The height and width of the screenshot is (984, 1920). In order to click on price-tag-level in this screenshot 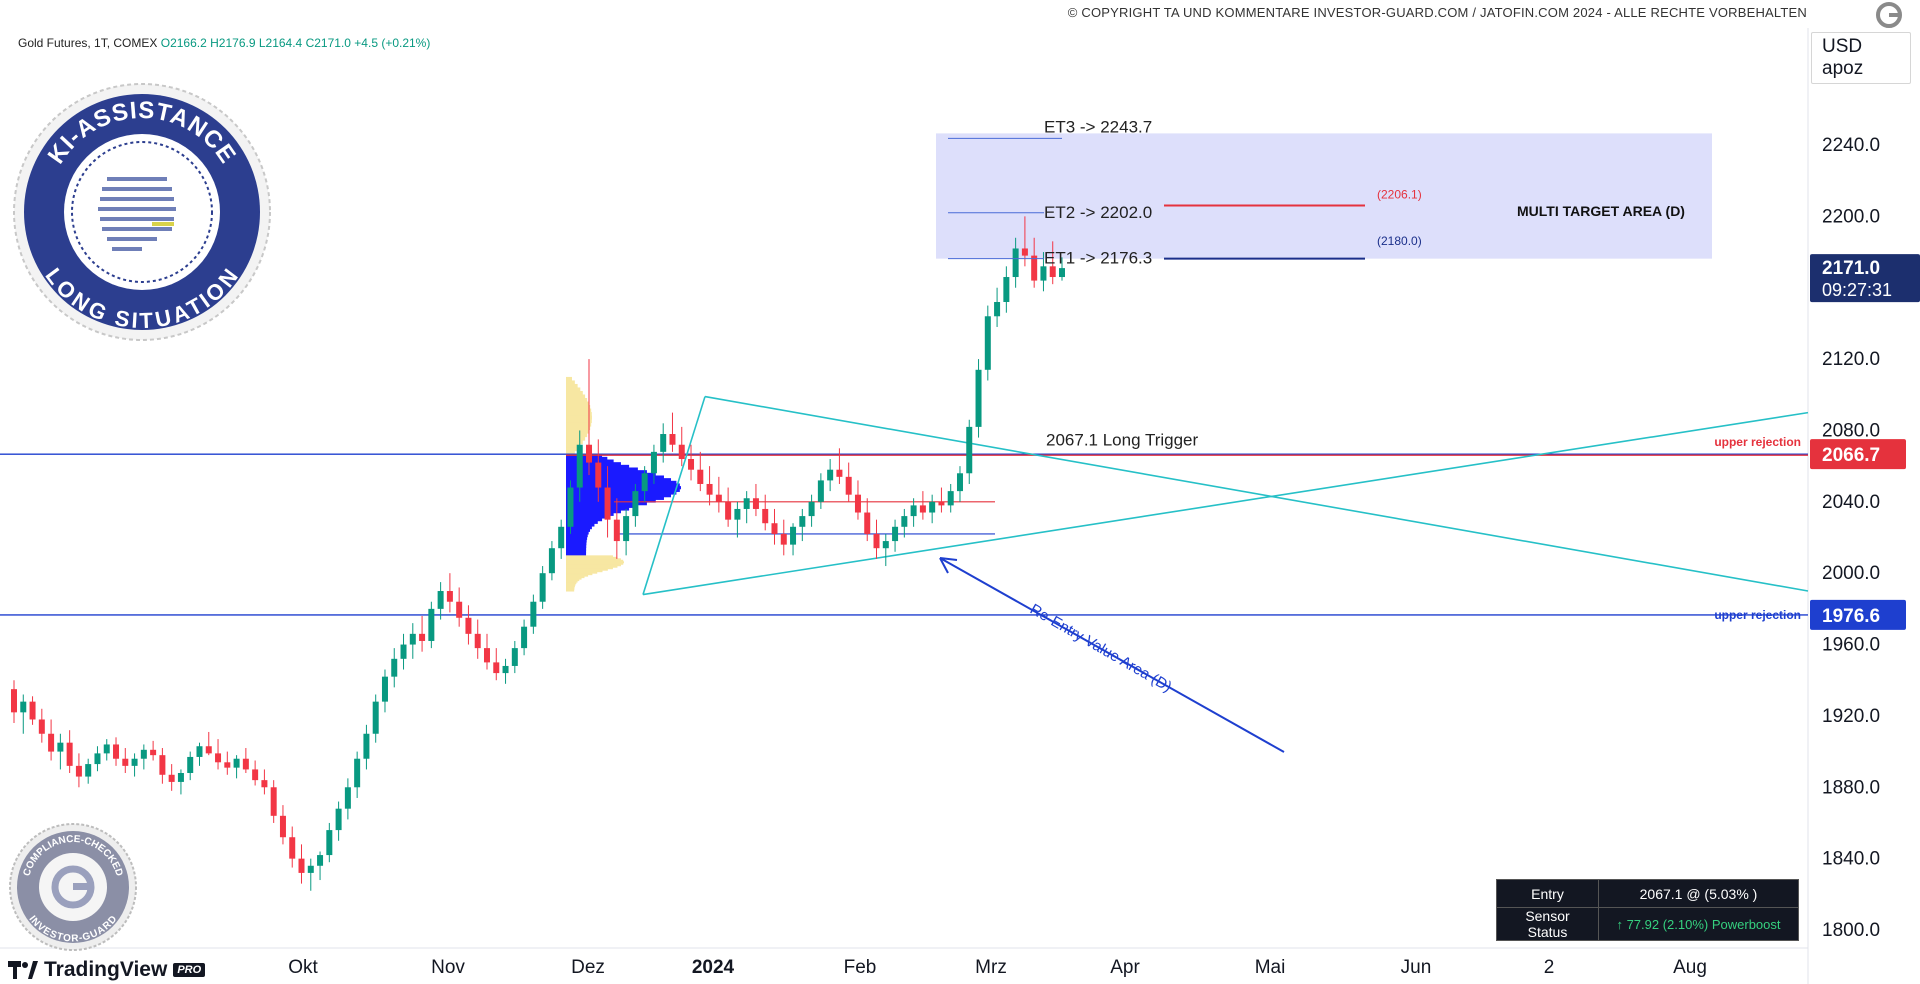, I will do `click(1858, 614)`.